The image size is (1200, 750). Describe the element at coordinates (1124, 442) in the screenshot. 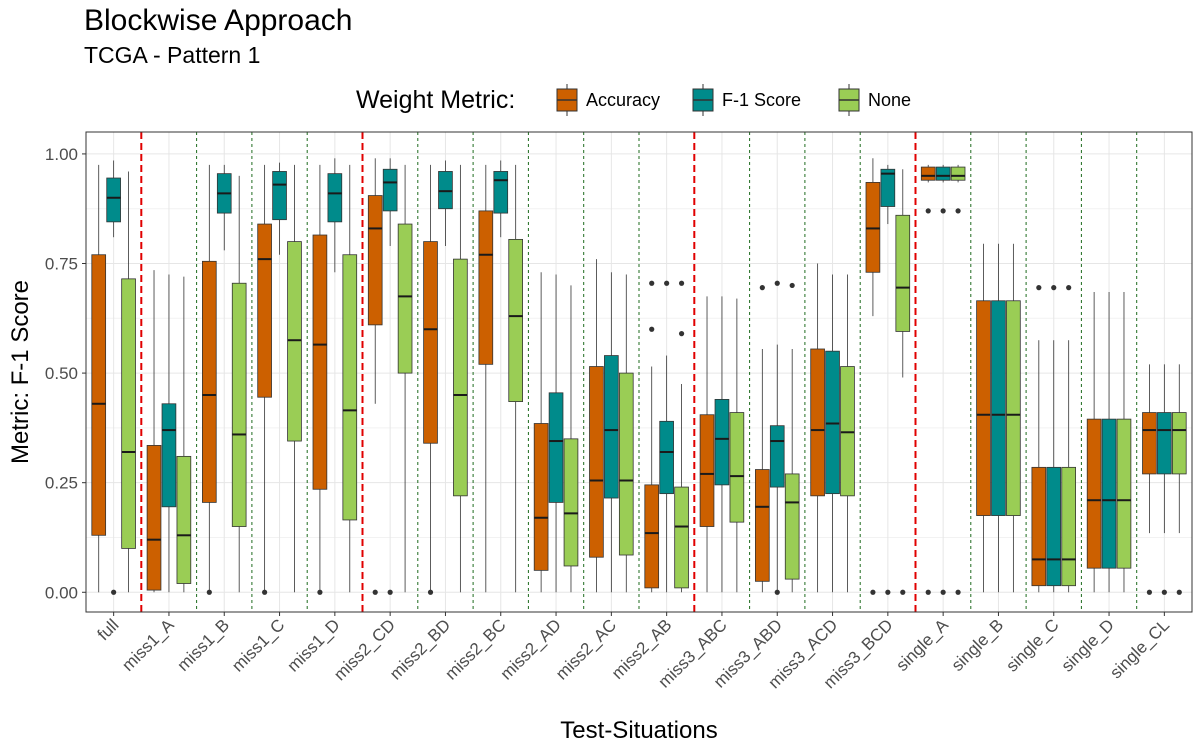

I see `box-single_D-none` at that location.